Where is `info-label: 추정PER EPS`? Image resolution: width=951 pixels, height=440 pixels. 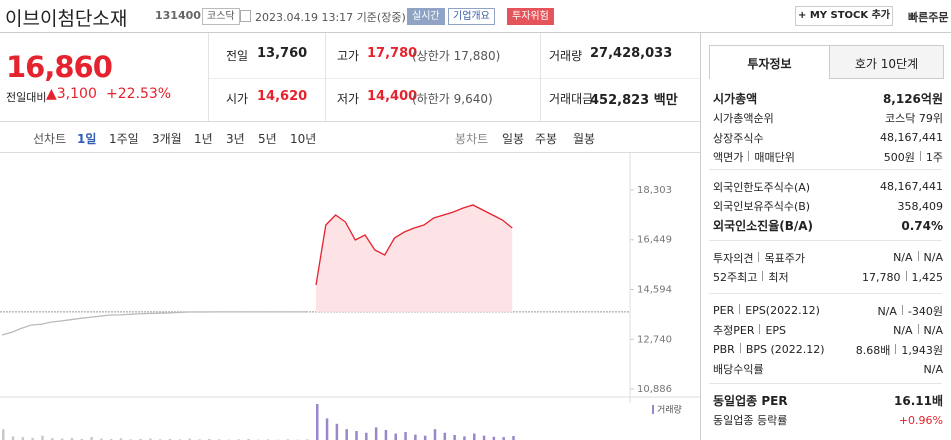 info-label: 추정PER EPS is located at coordinates (749, 330).